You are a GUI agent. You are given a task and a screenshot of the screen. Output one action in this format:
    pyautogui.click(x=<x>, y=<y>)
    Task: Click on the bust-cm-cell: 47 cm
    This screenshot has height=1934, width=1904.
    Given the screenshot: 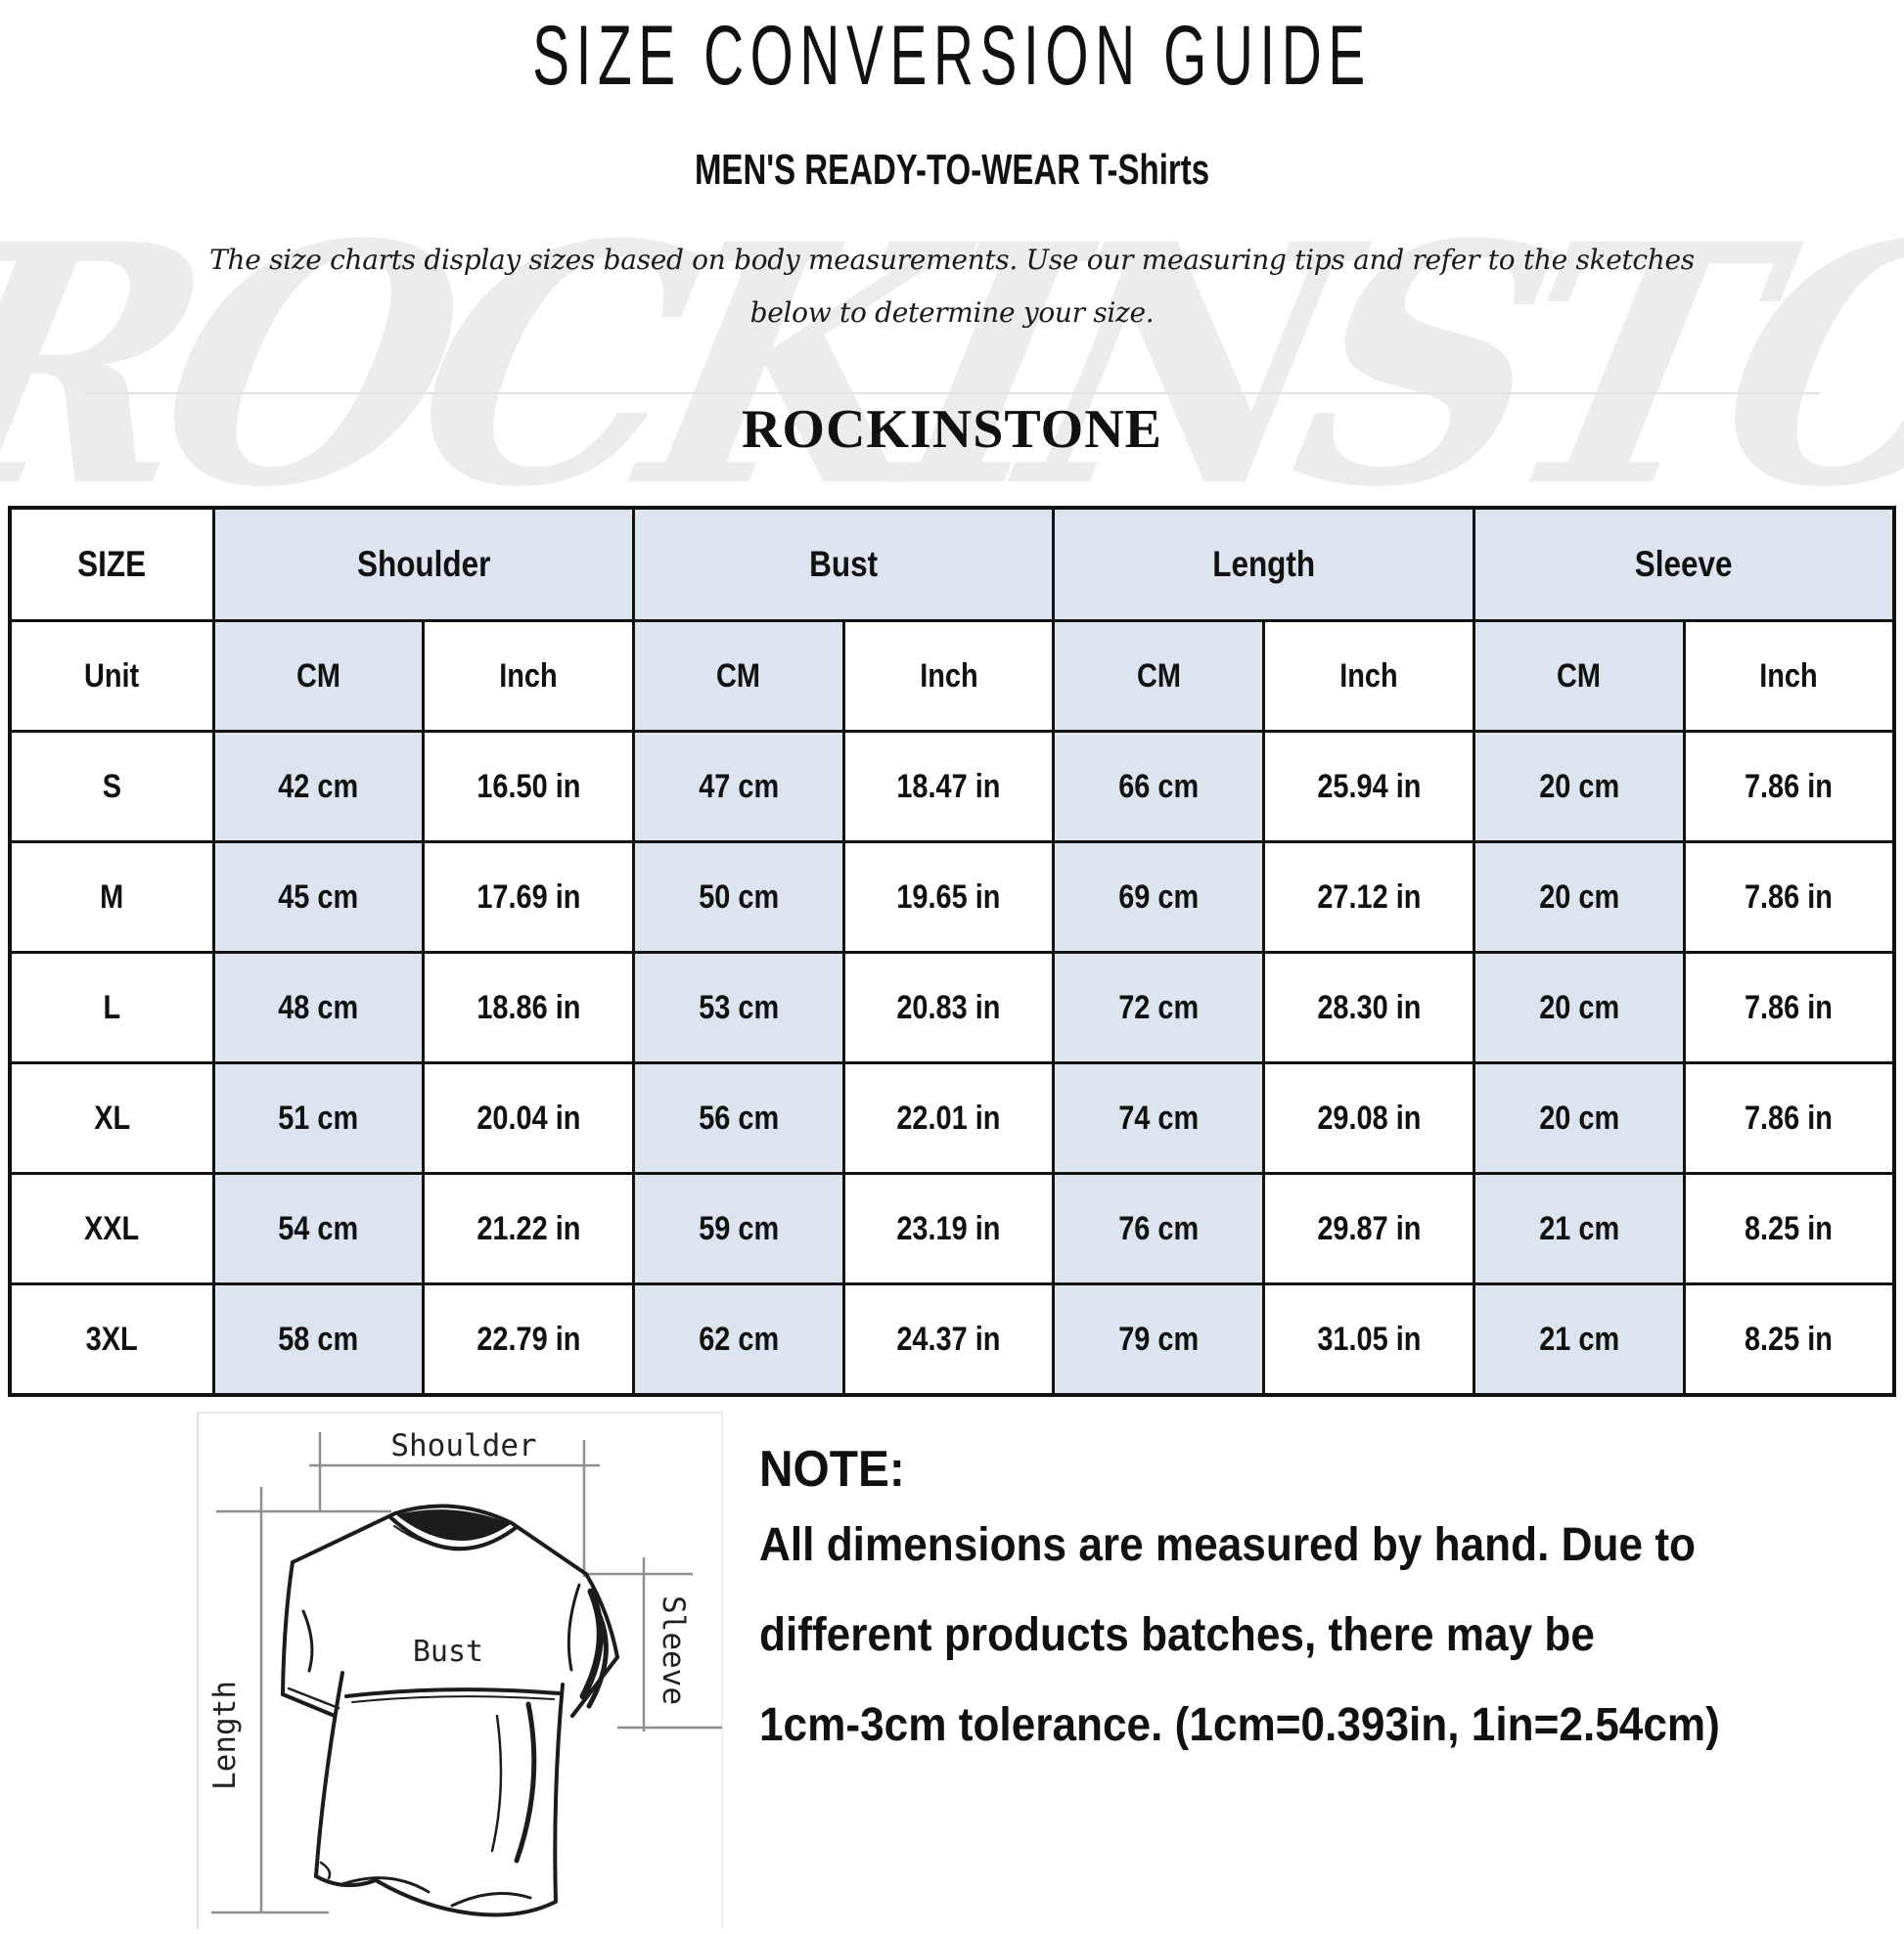 What is the action you would take?
    pyautogui.click(x=738, y=786)
    